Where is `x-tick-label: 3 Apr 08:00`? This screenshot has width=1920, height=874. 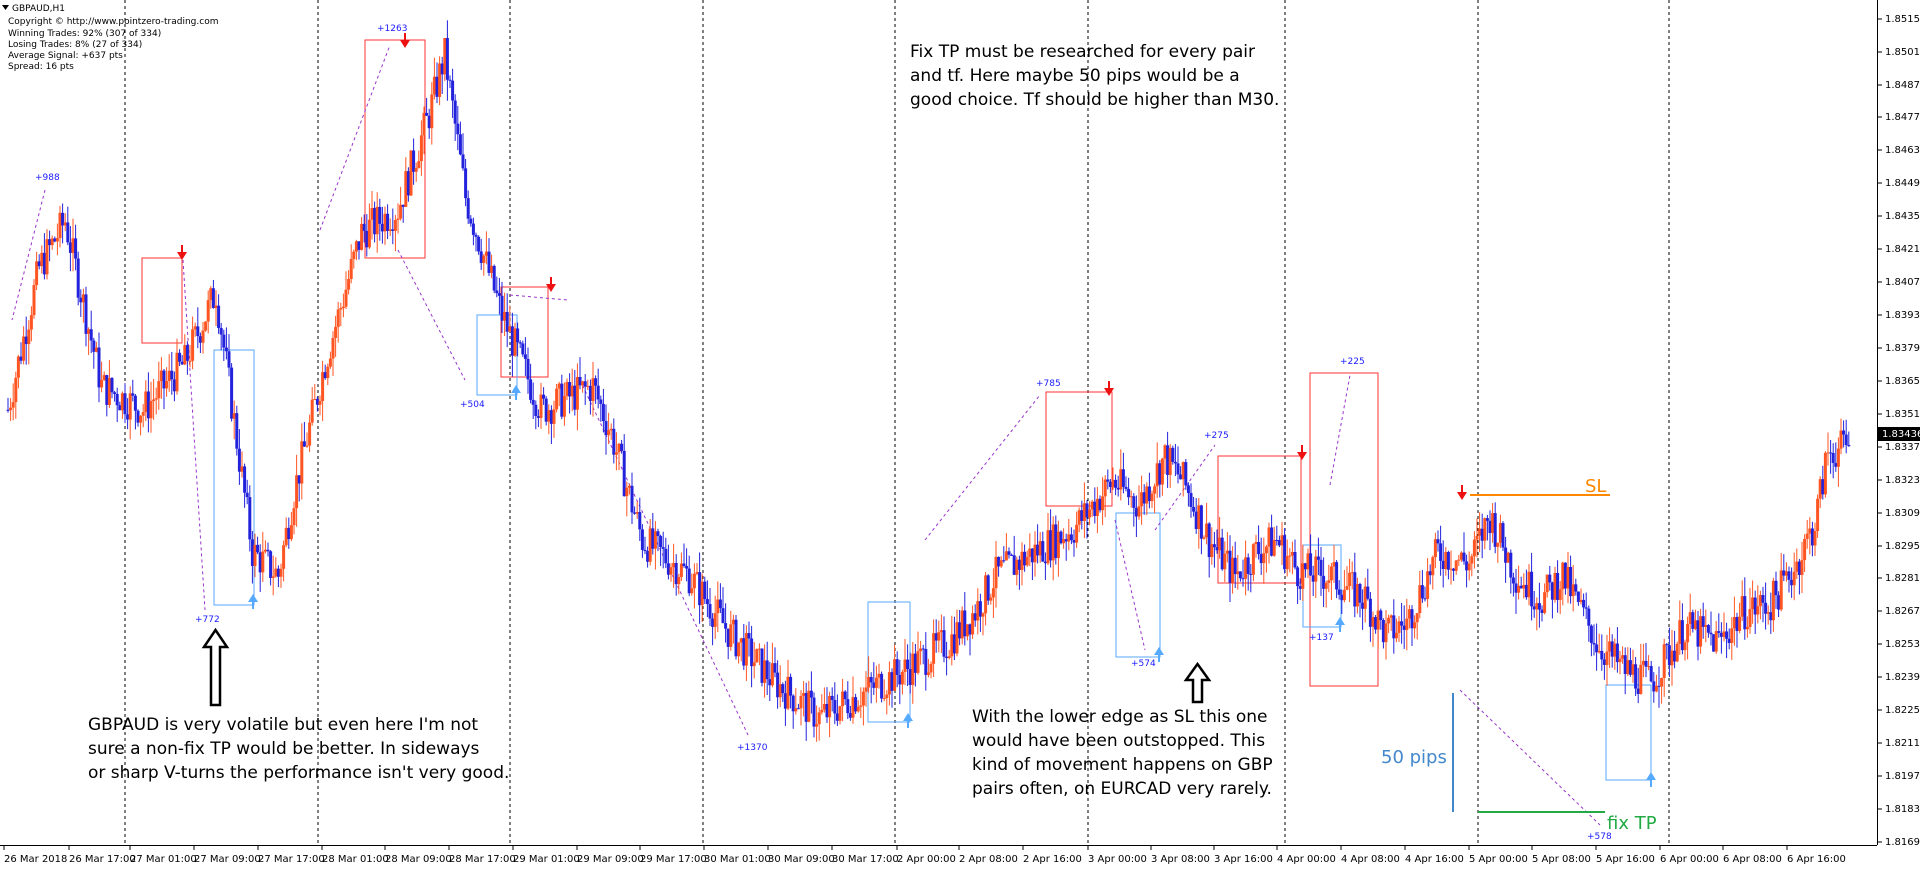
x-tick-label: 3 Apr 08:00 is located at coordinates (1180, 859).